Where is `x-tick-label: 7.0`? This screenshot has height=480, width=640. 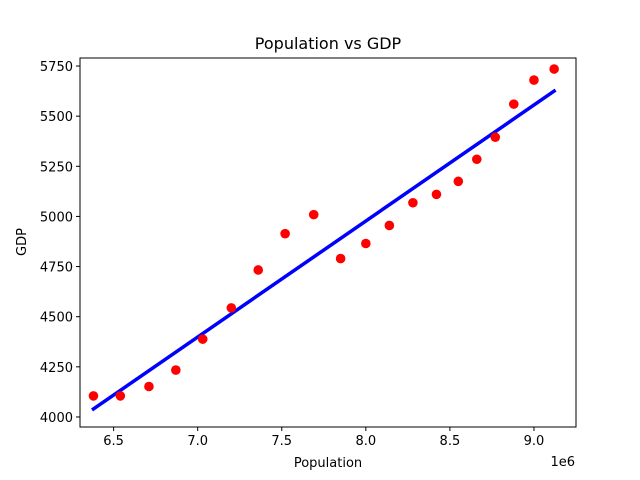
x-tick-label: 7.0 is located at coordinates (197, 441).